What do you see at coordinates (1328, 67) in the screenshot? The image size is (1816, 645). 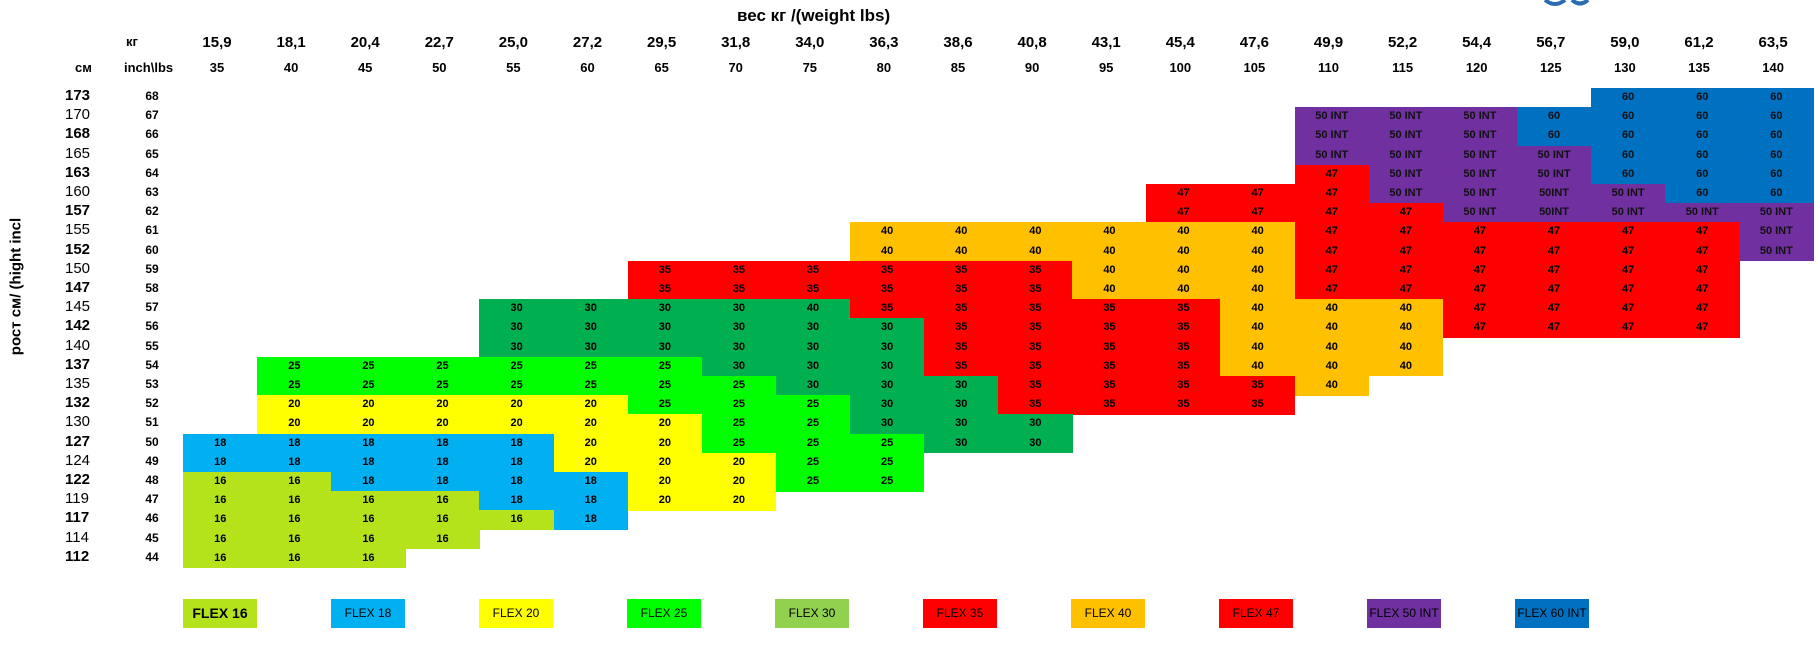 I see `lbs-tick-label: 110` at bounding box center [1328, 67].